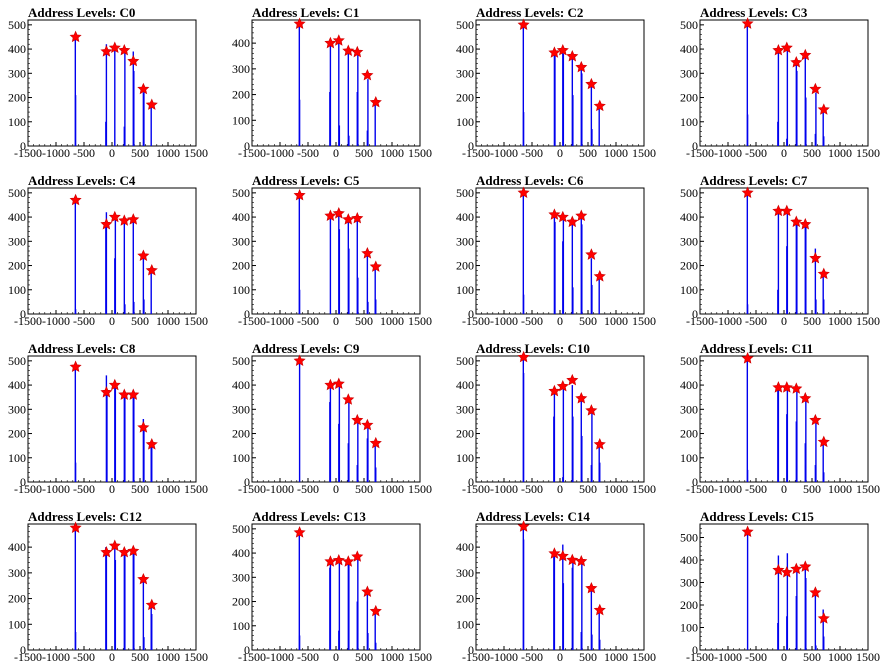  Describe the element at coordinates (306, 12) in the screenshot. I see `chart-title: Address Levels: C1` at that location.